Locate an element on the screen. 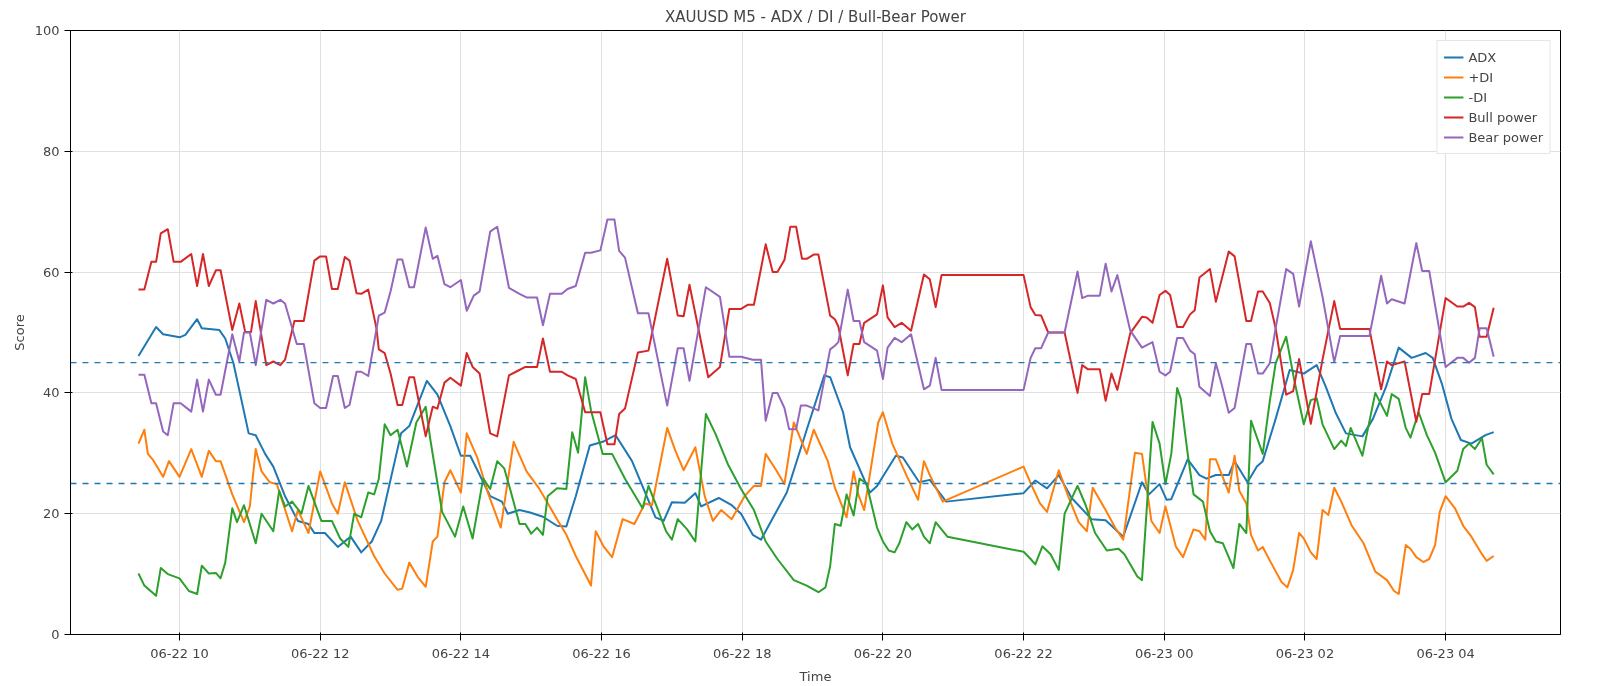 Image resolution: width=1600 pixels, height=686 pixels. y-axis-title: Score is located at coordinates (19, 332).